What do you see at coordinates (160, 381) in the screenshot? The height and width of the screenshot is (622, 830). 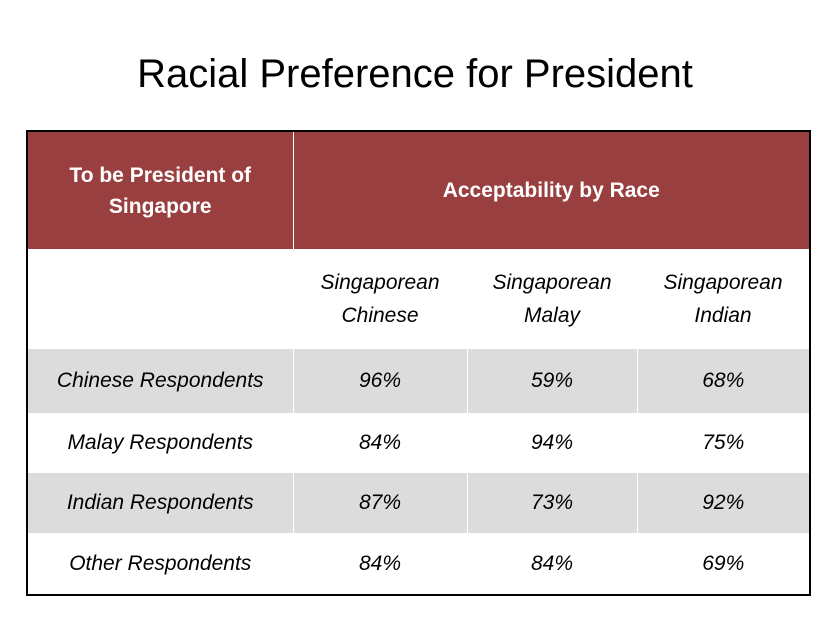 I see `row-label: Chinese Respondents` at bounding box center [160, 381].